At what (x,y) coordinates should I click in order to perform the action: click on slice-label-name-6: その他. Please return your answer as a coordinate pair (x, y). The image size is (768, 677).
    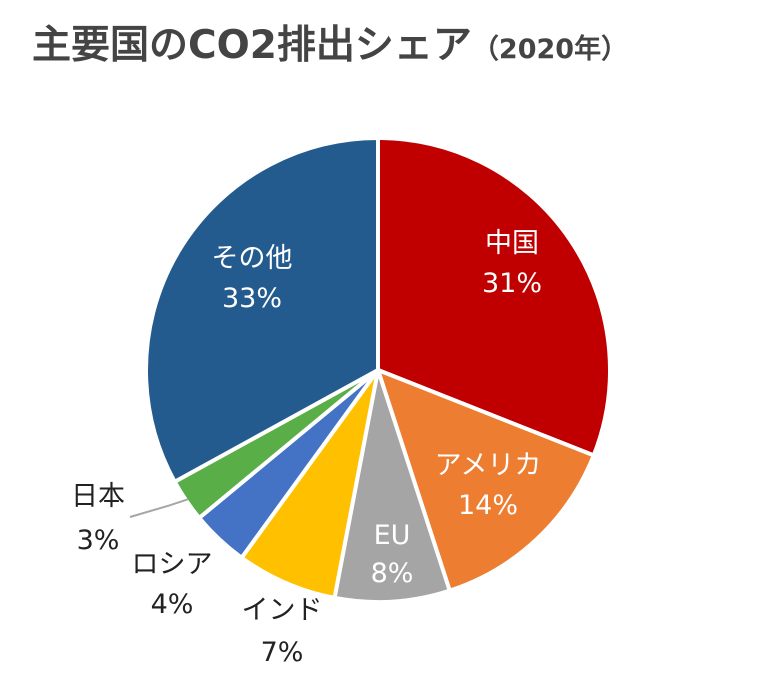
    Looking at the image, I should click on (252, 258).